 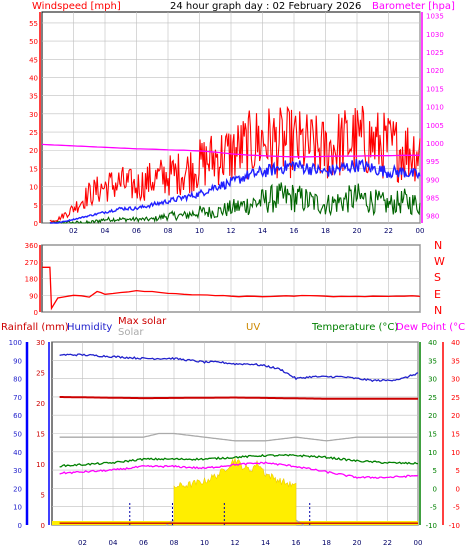 What do you see at coordinates (431, 526) in the screenshot?
I see `temperature-tick-label: -10` at bounding box center [431, 526].